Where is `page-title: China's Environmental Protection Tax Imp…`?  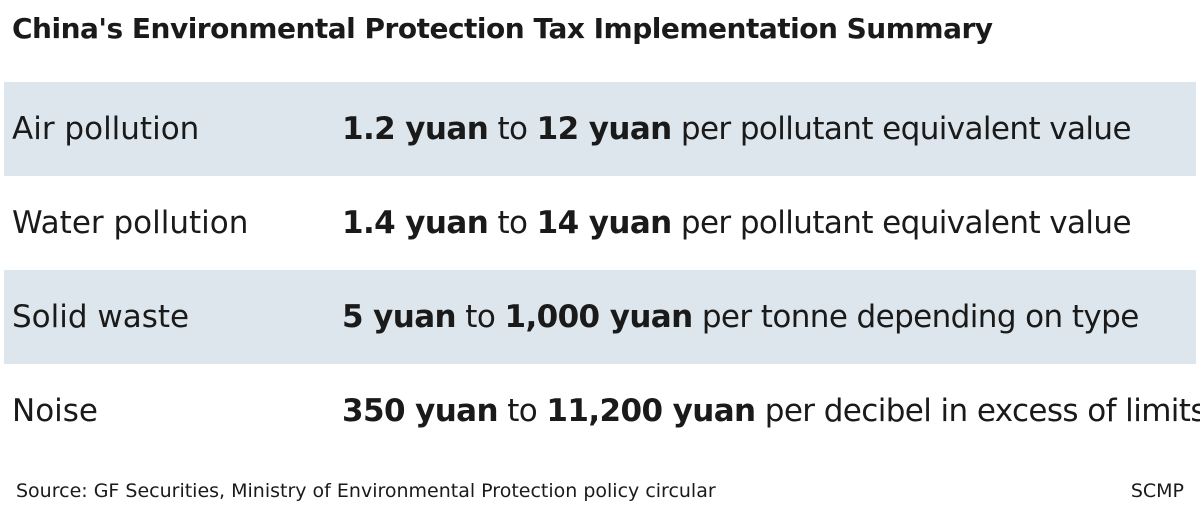 page-title: China's Environmental Protection Tax Imp… is located at coordinates (502, 28).